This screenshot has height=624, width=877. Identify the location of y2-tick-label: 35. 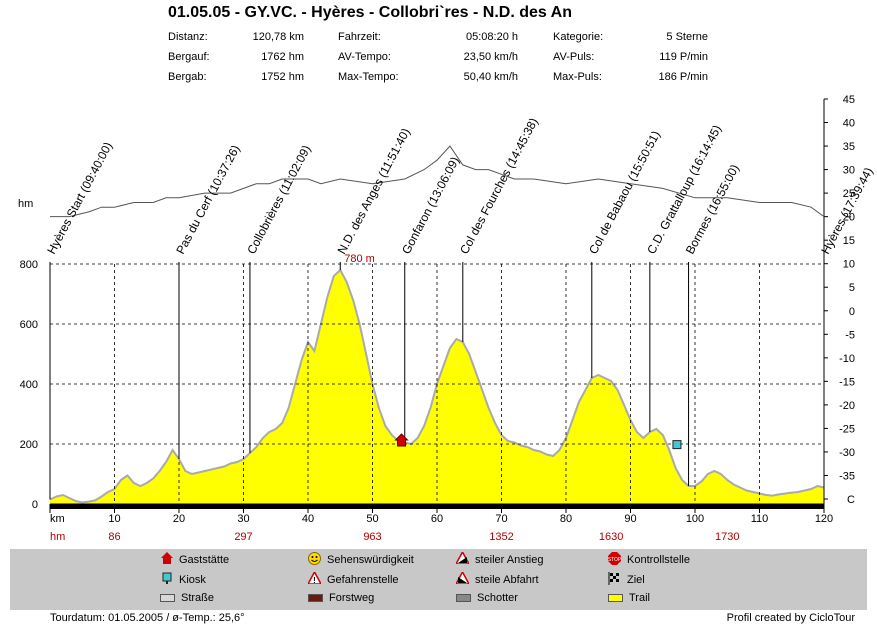
(849, 147).